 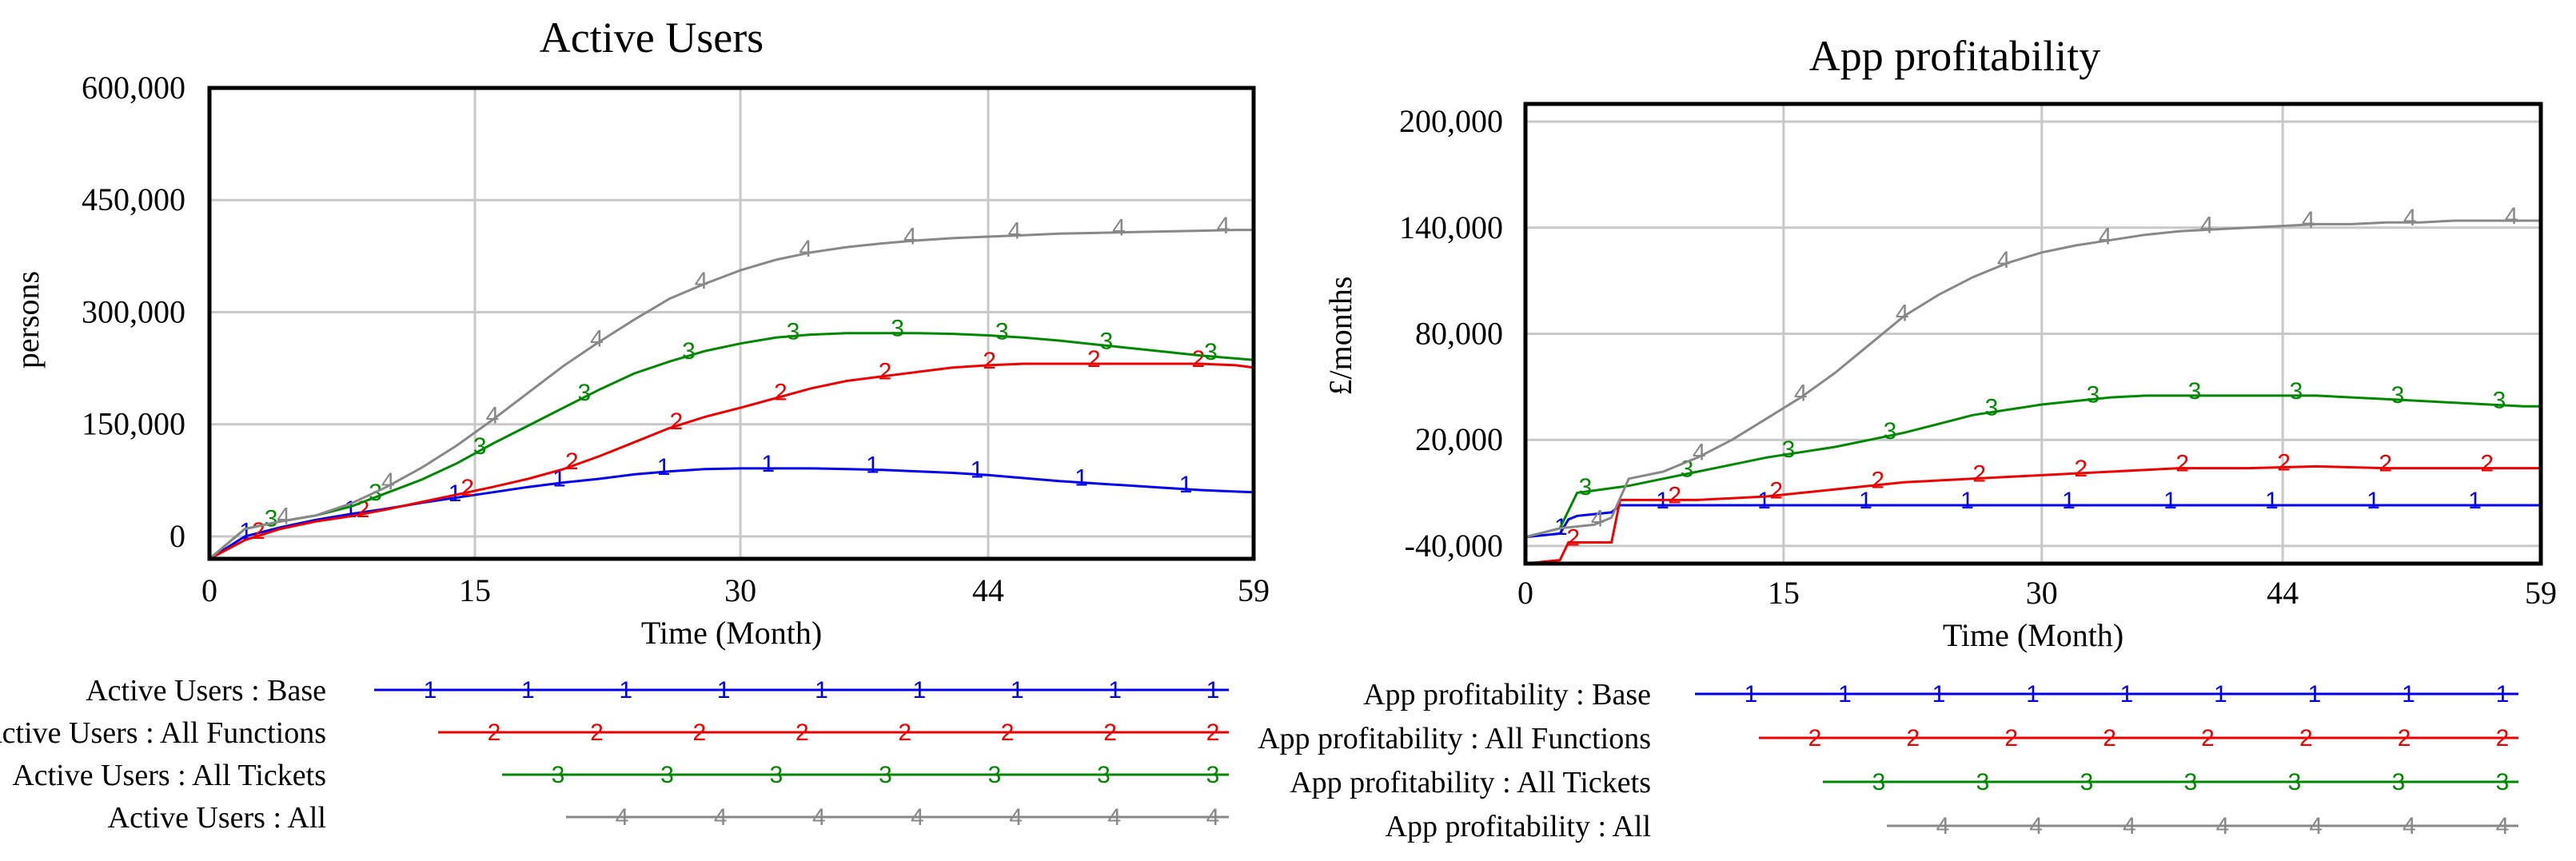 What do you see at coordinates (652, 38) in the screenshot?
I see `chart-title: Active Users` at bounding box center [652, 38].